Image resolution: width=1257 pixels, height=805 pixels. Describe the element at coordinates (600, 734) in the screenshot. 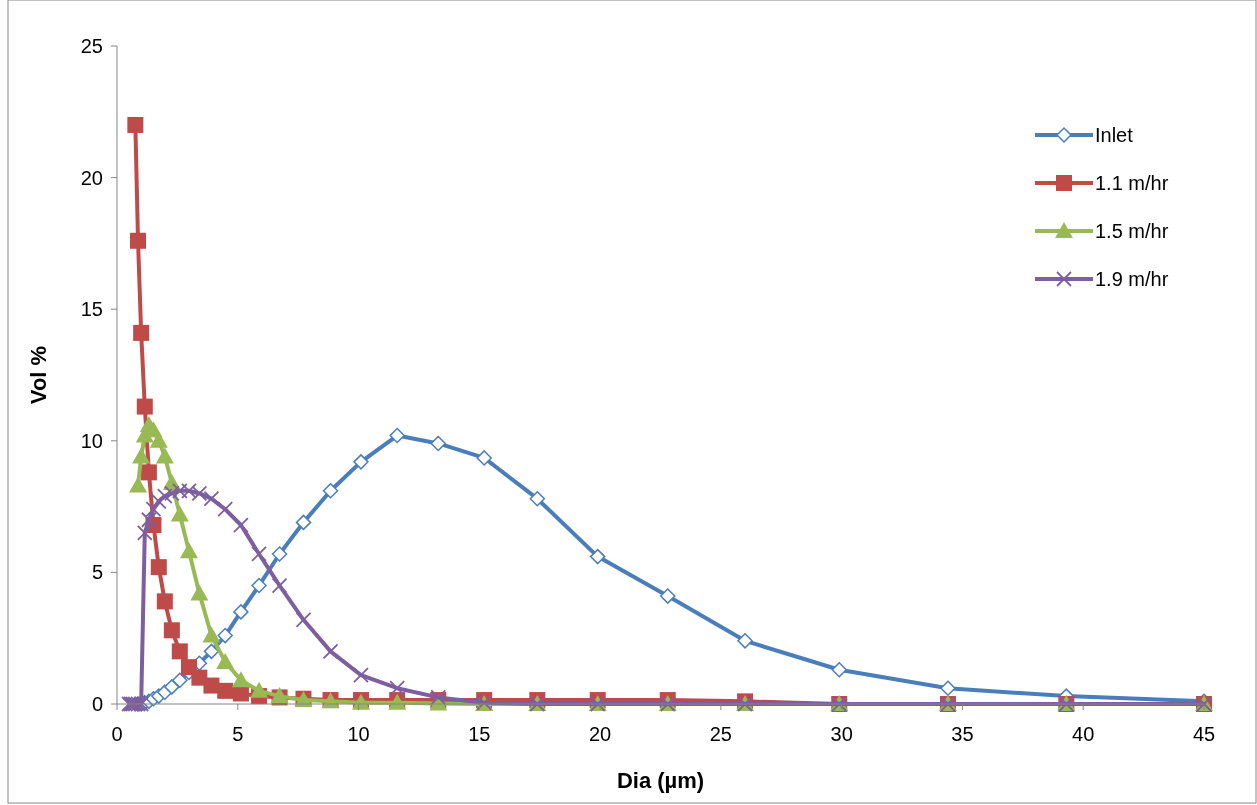

I see `x-tick-label: 20` at that location.